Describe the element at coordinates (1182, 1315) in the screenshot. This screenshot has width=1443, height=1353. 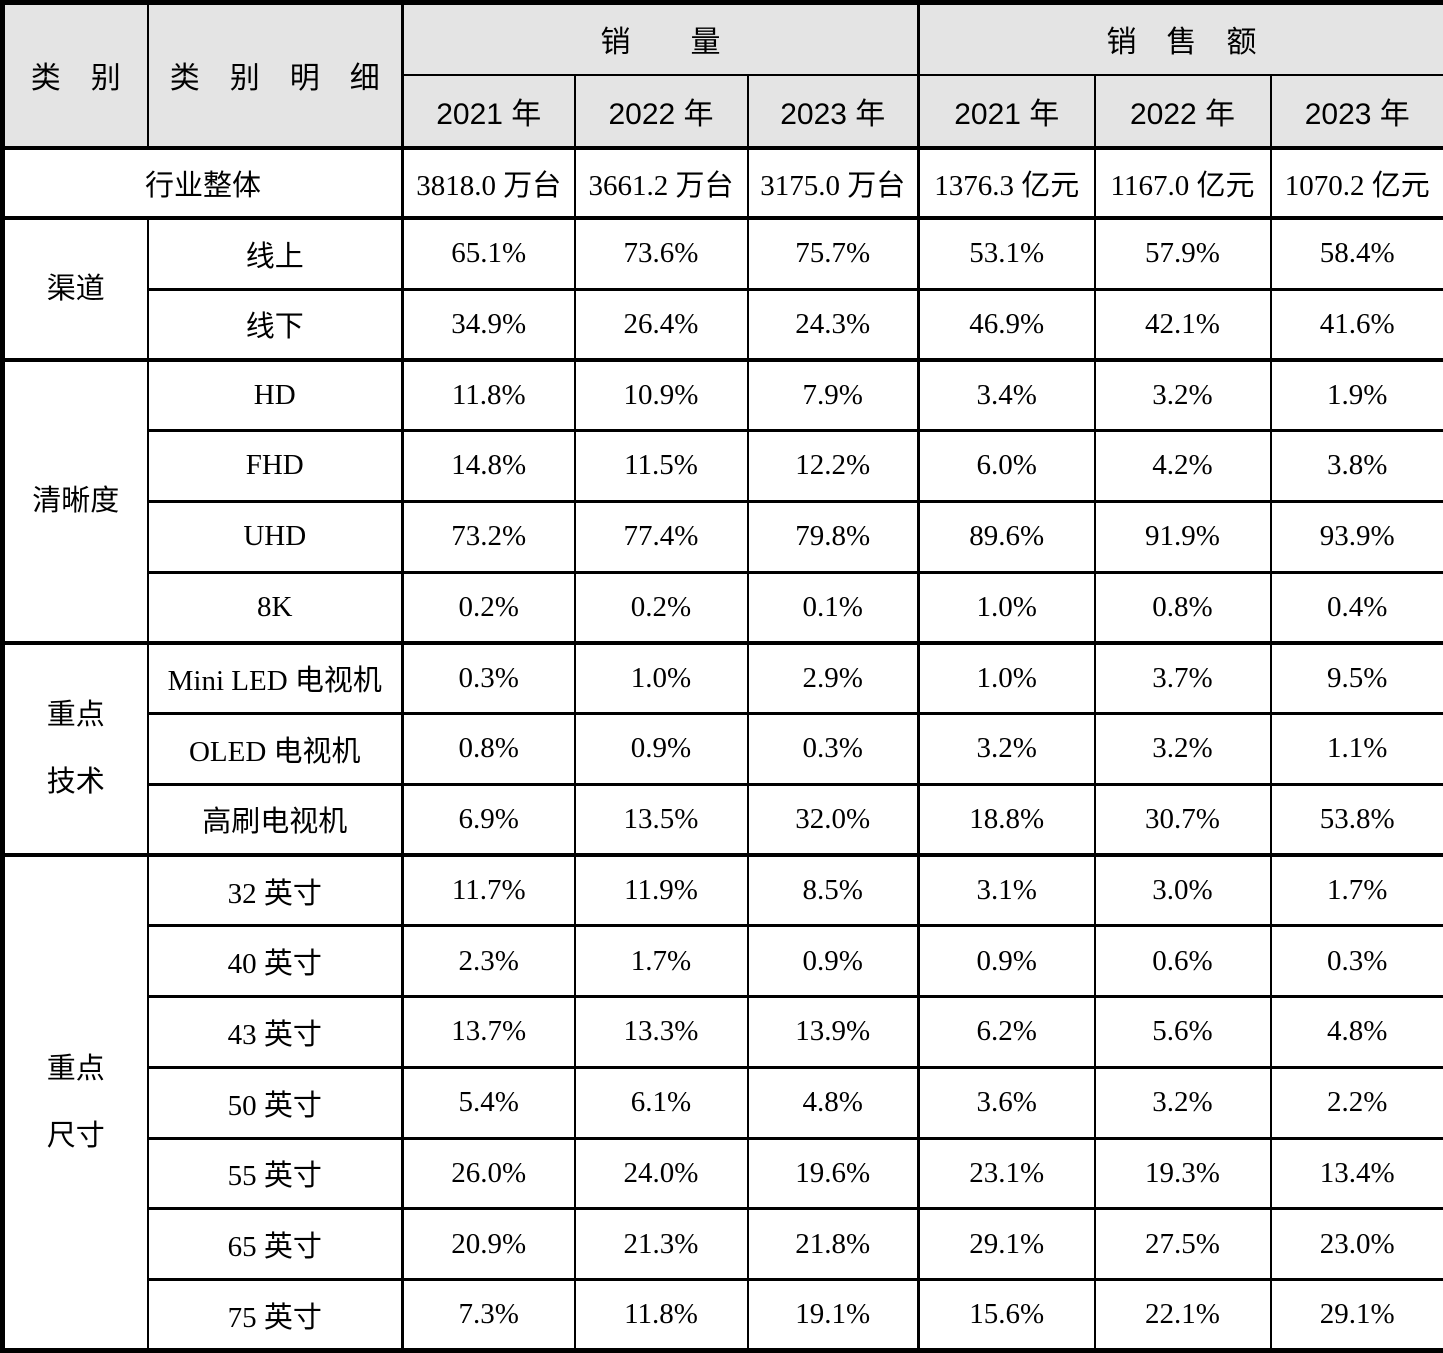
I see `value-cell: 22.1%` at that location.